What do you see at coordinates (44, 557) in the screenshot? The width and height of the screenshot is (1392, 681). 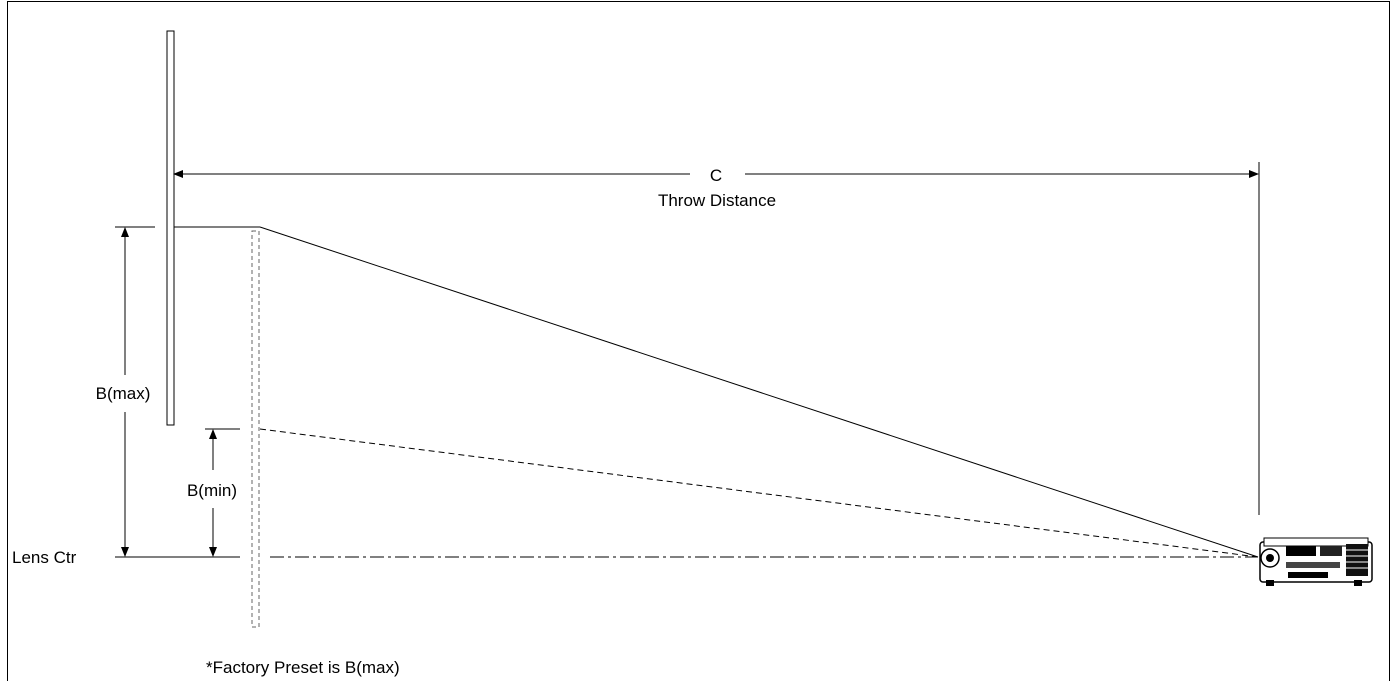 I see `lens-ctr-label: Lens Ctr` at bounding box center [44, 557].